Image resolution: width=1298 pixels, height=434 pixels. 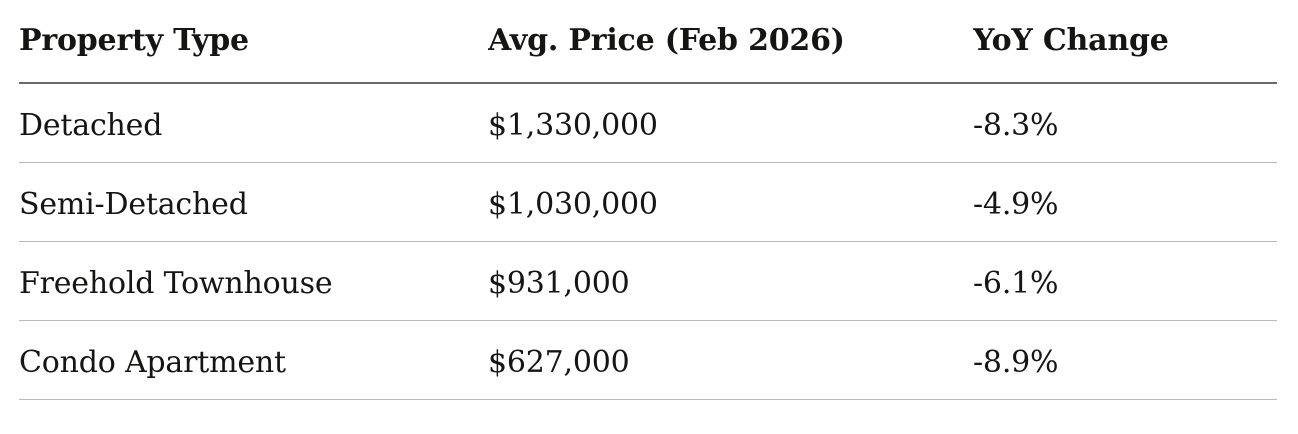 What do you see at coordinates (253, 281) in the screenshot?
I see `cell-property-type: Freehold Townhouse` at bounding box center [253, 281].